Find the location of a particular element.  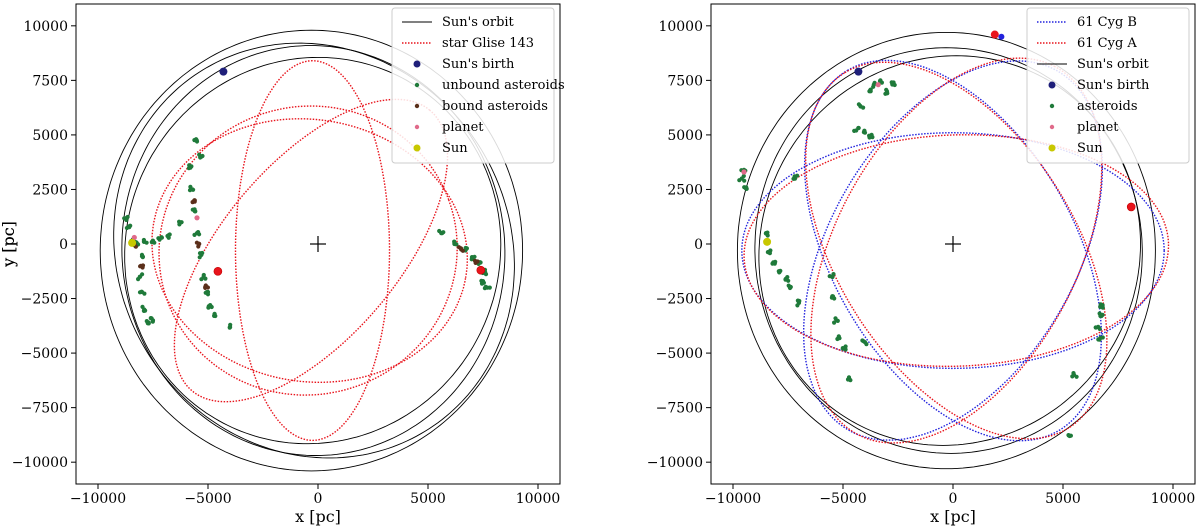

y-tick-label-1: −7500 is located at coordinates (679, 409).